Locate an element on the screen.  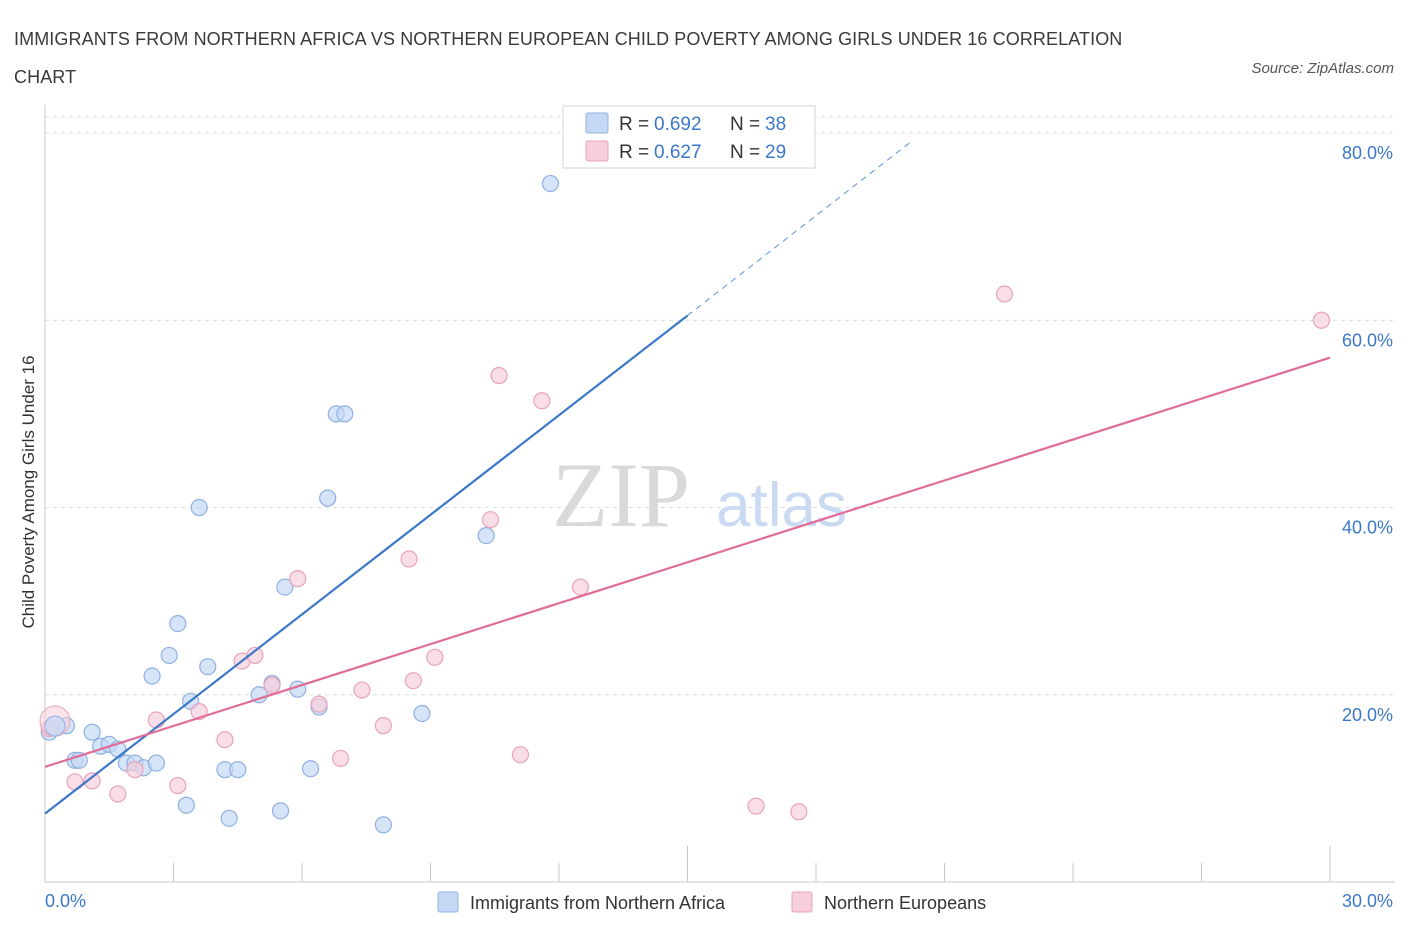
x-tick-label-min: 0.0% is located at coordinates (65, 901).